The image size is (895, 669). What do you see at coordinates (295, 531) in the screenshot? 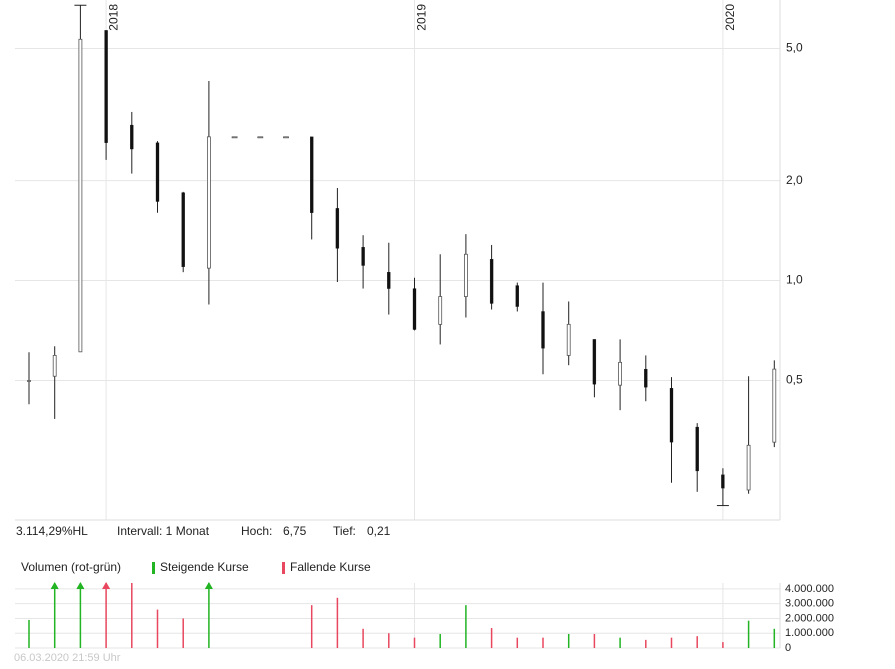
I see `high-value: 6,75` at bounding box center [295, 531].